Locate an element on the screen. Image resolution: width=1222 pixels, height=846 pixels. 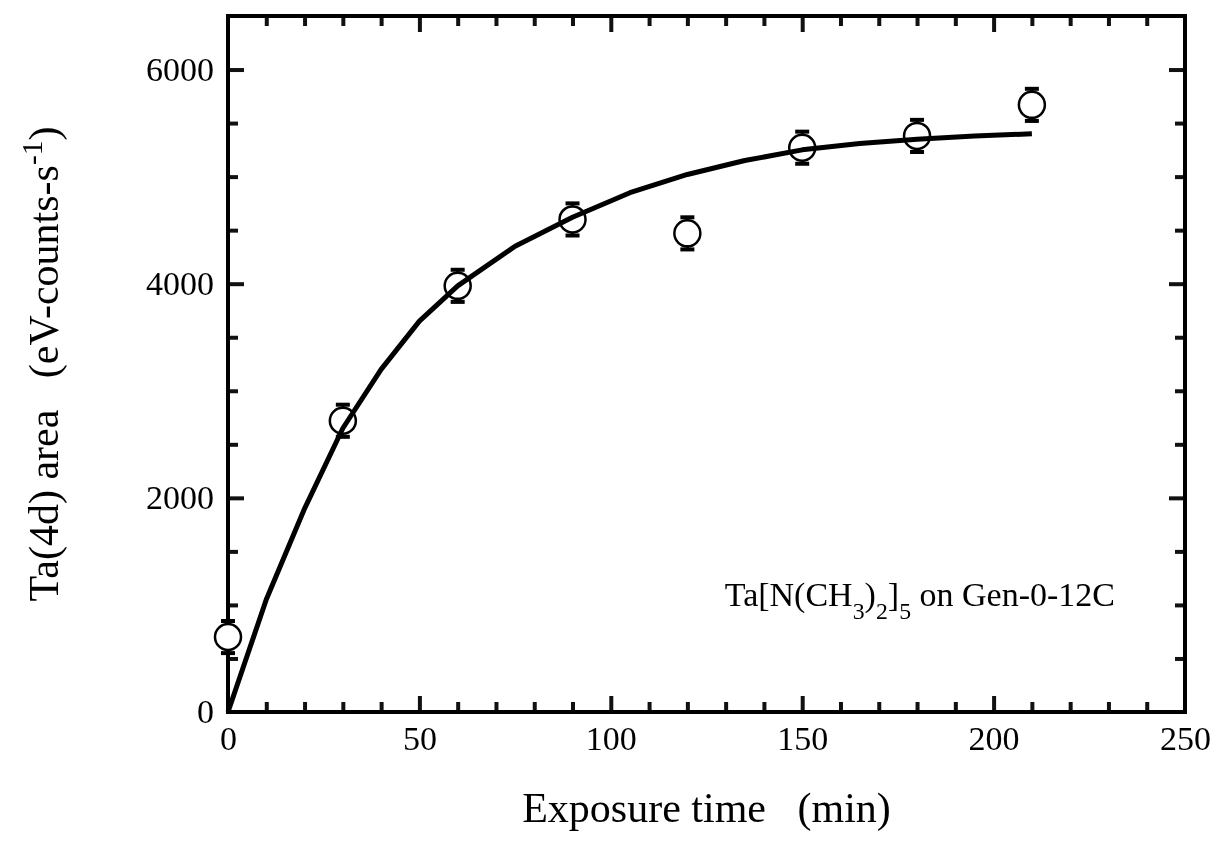
x-tick-label: 50 is located at coordinates (419, 739).